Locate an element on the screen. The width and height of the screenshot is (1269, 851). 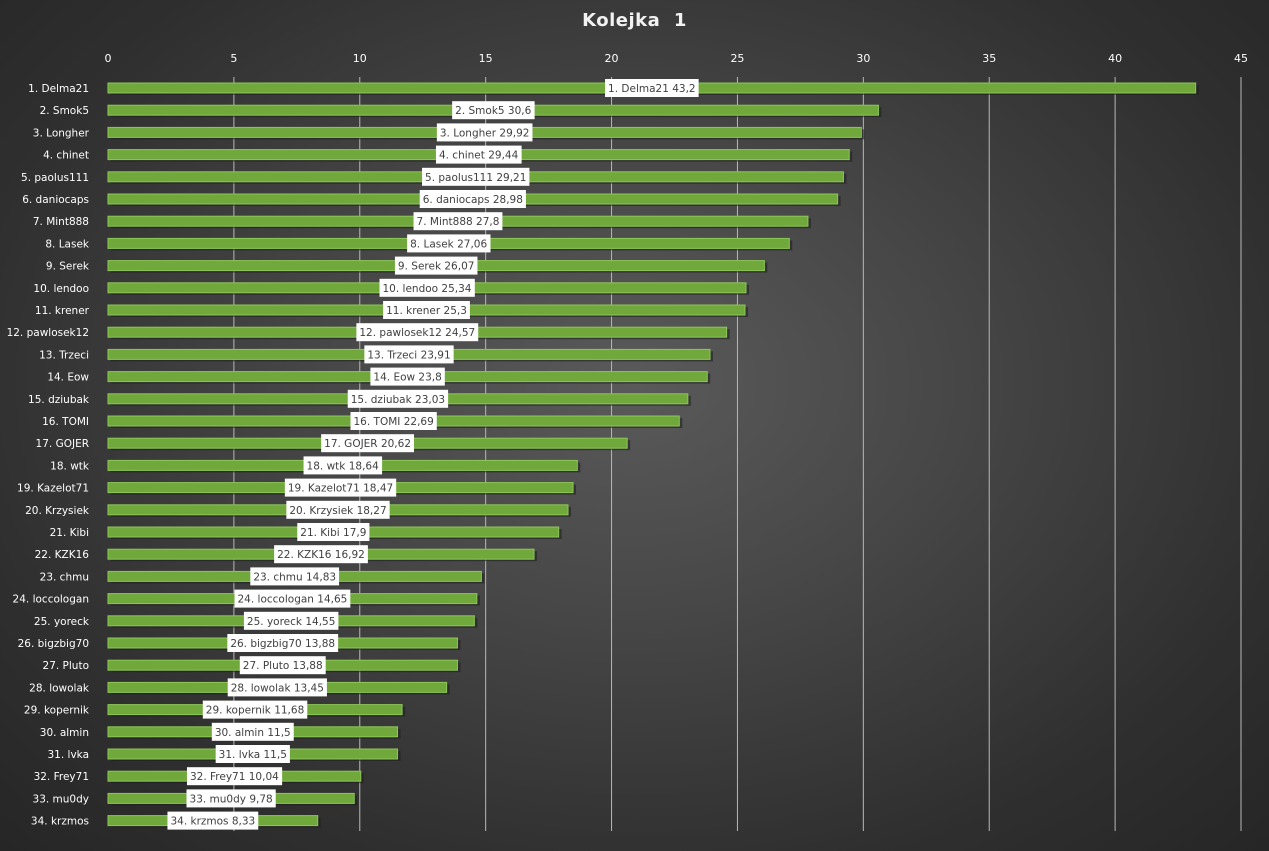
data-label: 31. lvka 11,5 is located at coordinates (253, 755).